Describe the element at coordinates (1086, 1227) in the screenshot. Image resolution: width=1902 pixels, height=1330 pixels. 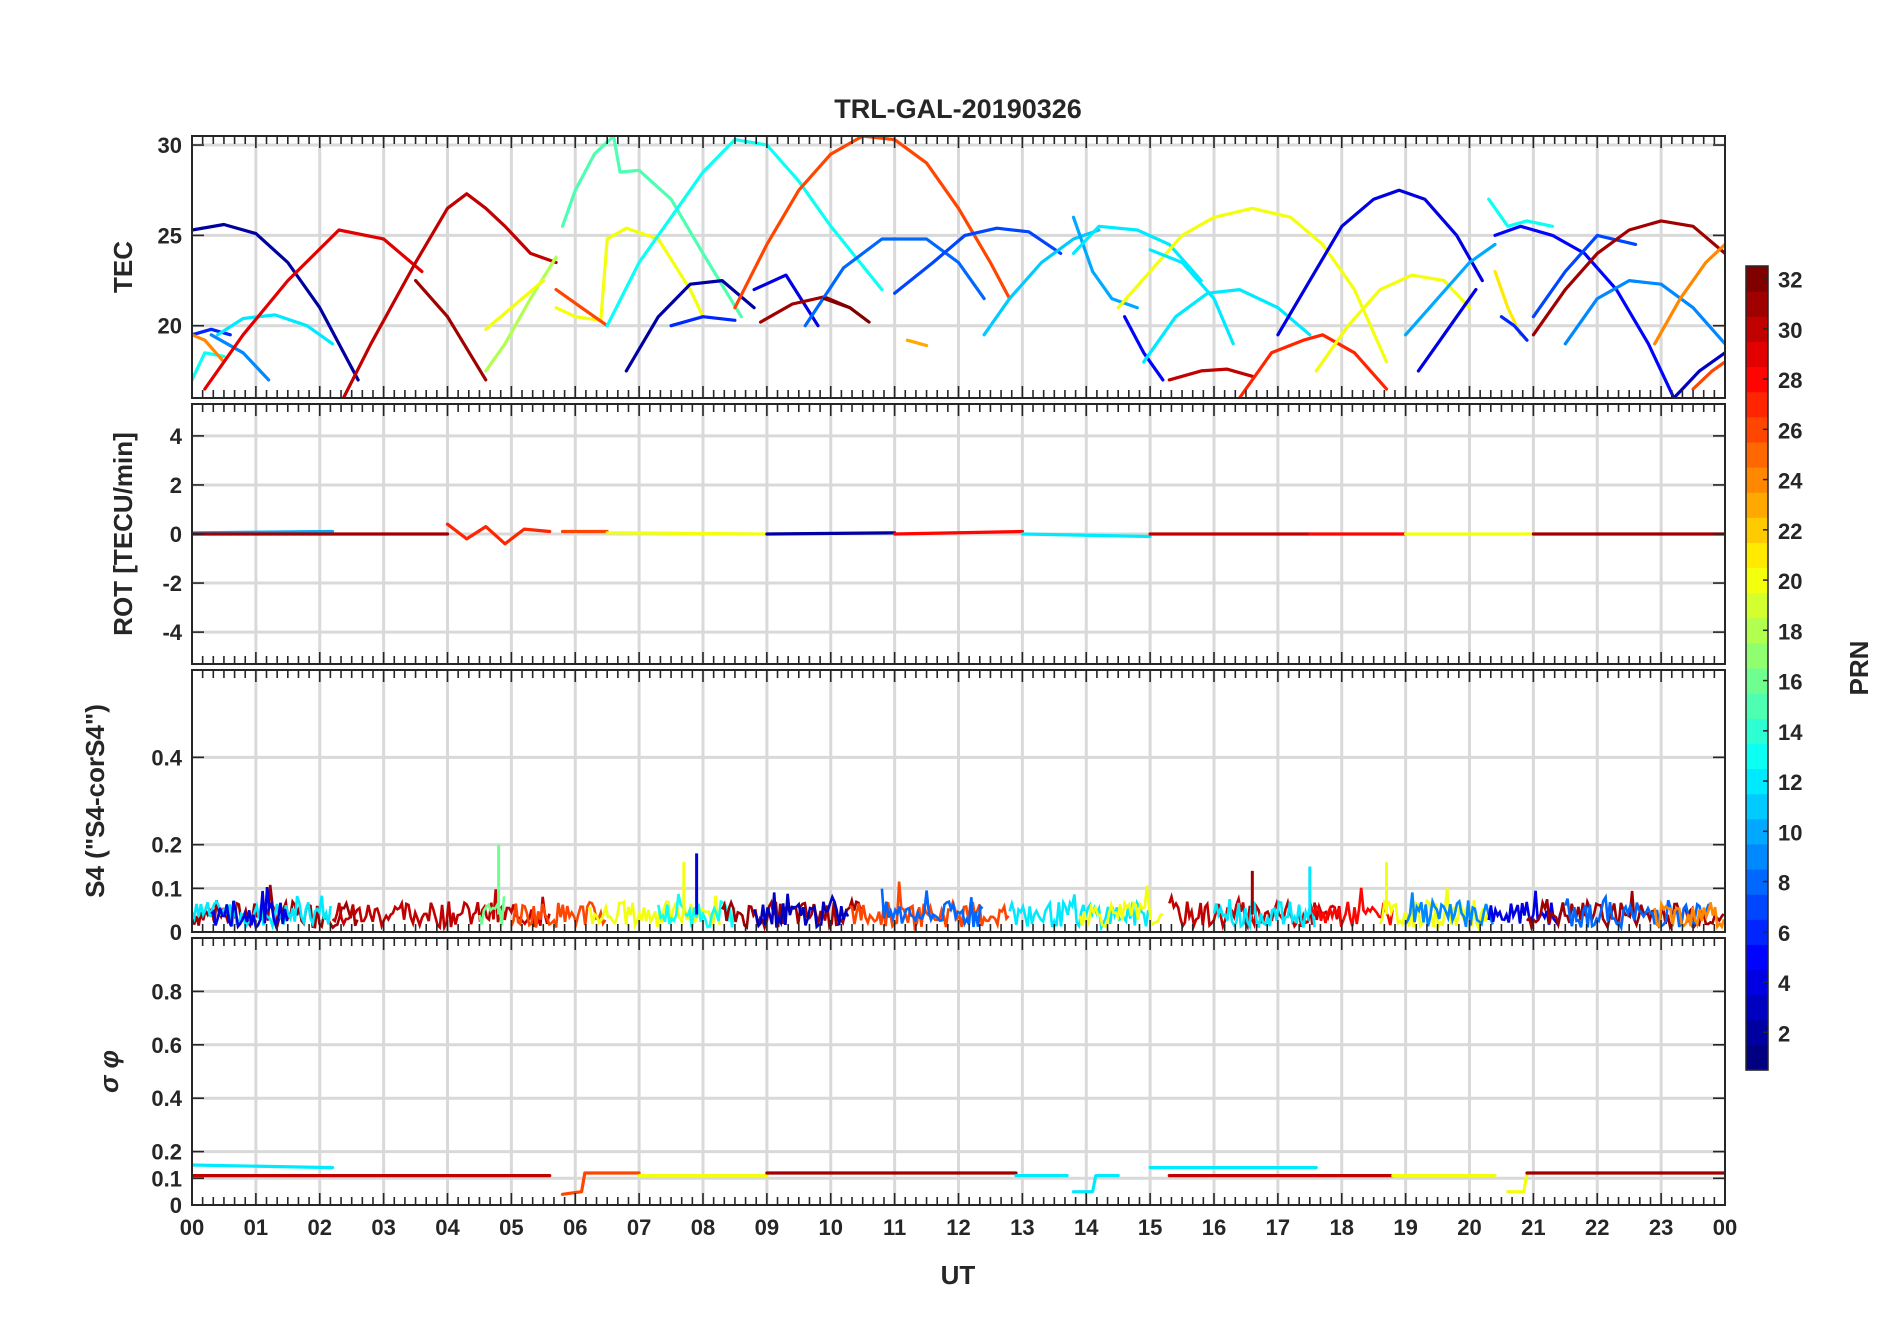
I see `x-tick-label: 14` at that location.